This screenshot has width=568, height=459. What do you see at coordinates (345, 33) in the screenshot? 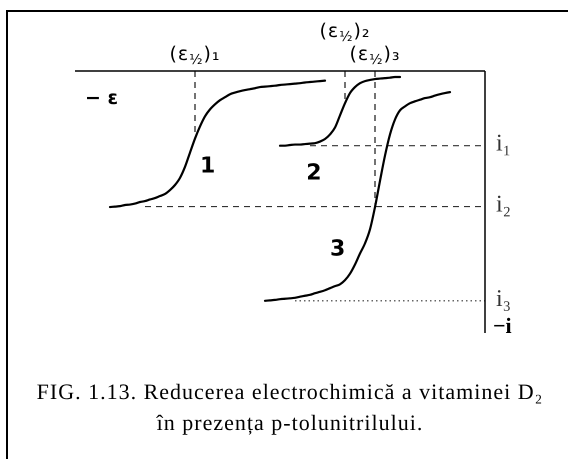
I see `x-tick-label: (ε$_{½}$)₂` at bounding box center [345, 33].